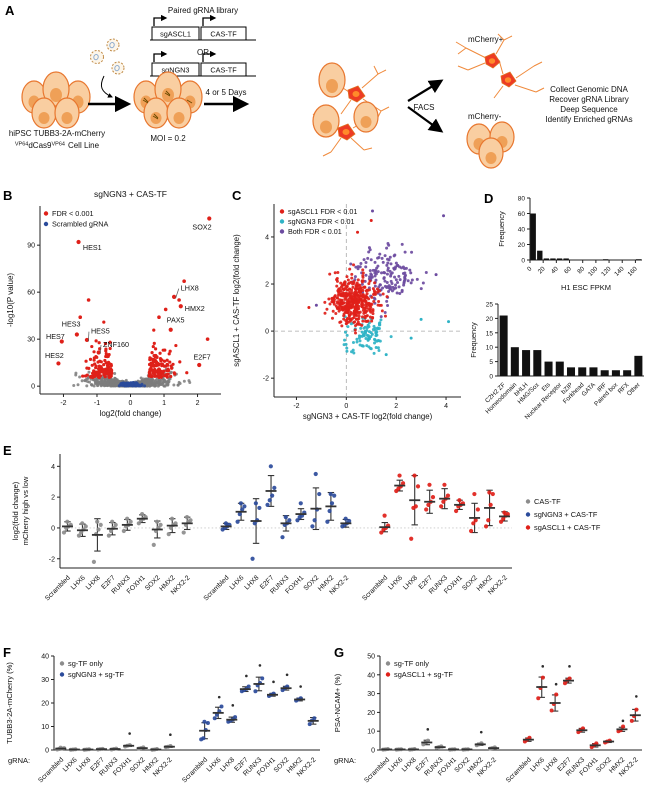 This screenshot has width=650, height=803. I want to click on svg-text:sgNGN3 + CAS-TF log2(fold chan: sgNGN3 + CAS-TF log2(fold change), so click(368, 416).